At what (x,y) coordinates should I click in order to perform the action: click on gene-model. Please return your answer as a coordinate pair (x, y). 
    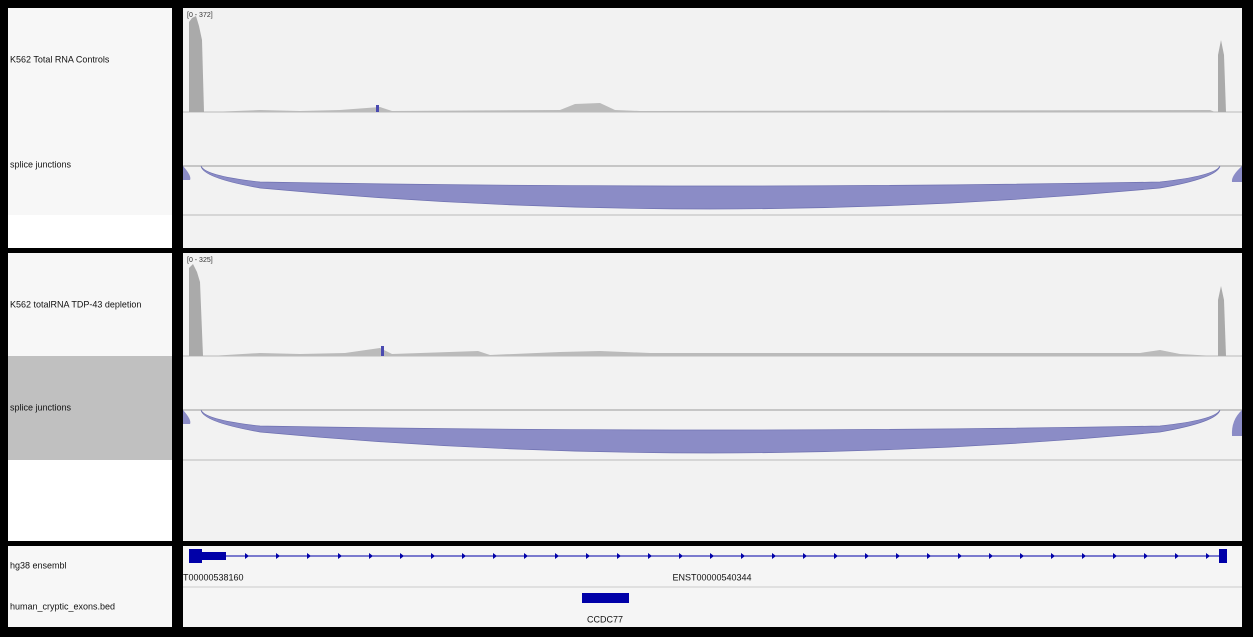
    Looking at the image, I should click on (708, 556).